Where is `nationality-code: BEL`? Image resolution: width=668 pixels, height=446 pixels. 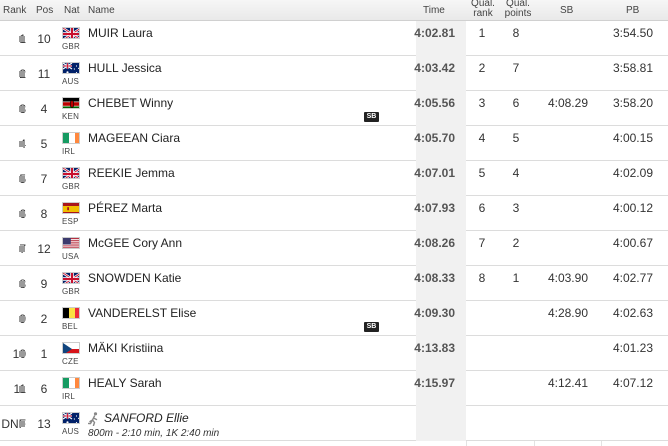 nationality-code: BEL is located at coordinates (70, 326).